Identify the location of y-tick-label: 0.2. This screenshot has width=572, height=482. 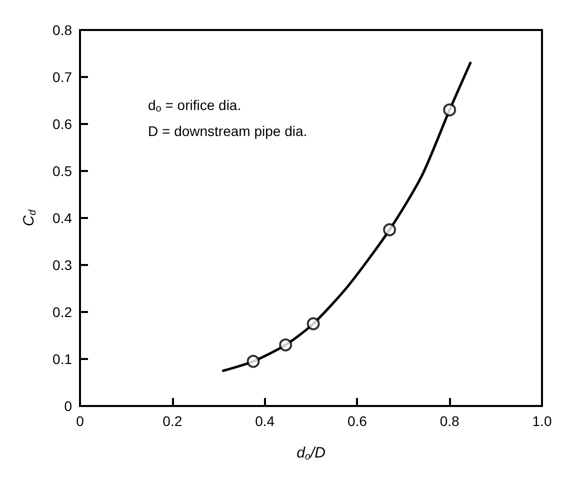
(62, 312).